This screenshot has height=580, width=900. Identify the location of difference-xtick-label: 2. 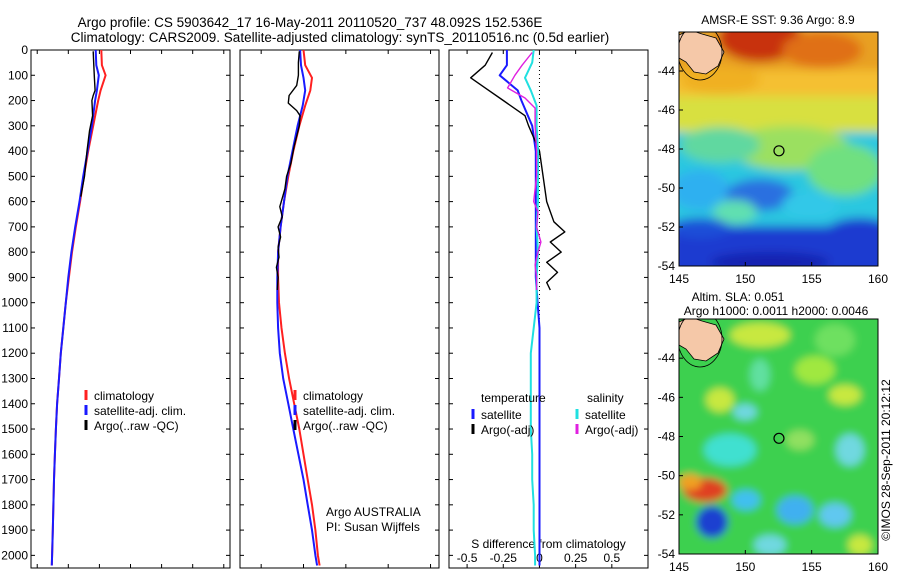
(611, 579).